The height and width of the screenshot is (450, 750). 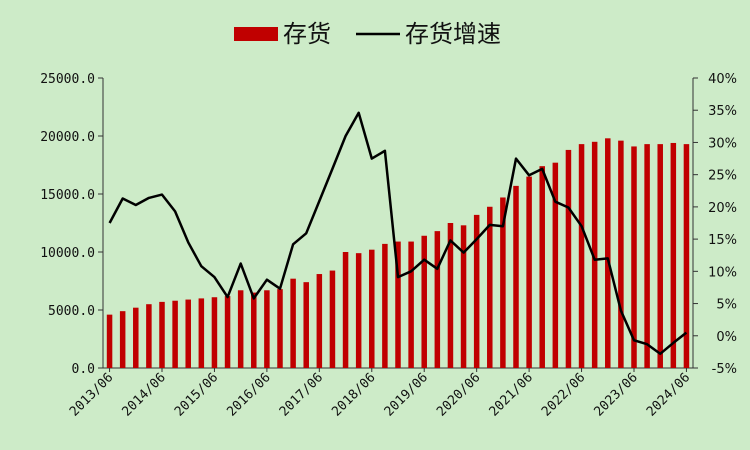 What do you see at coordinates (67, 137) in the screenshot?
I see `y-left-tick-label: 20000.0` at bounding box center [67, 137].